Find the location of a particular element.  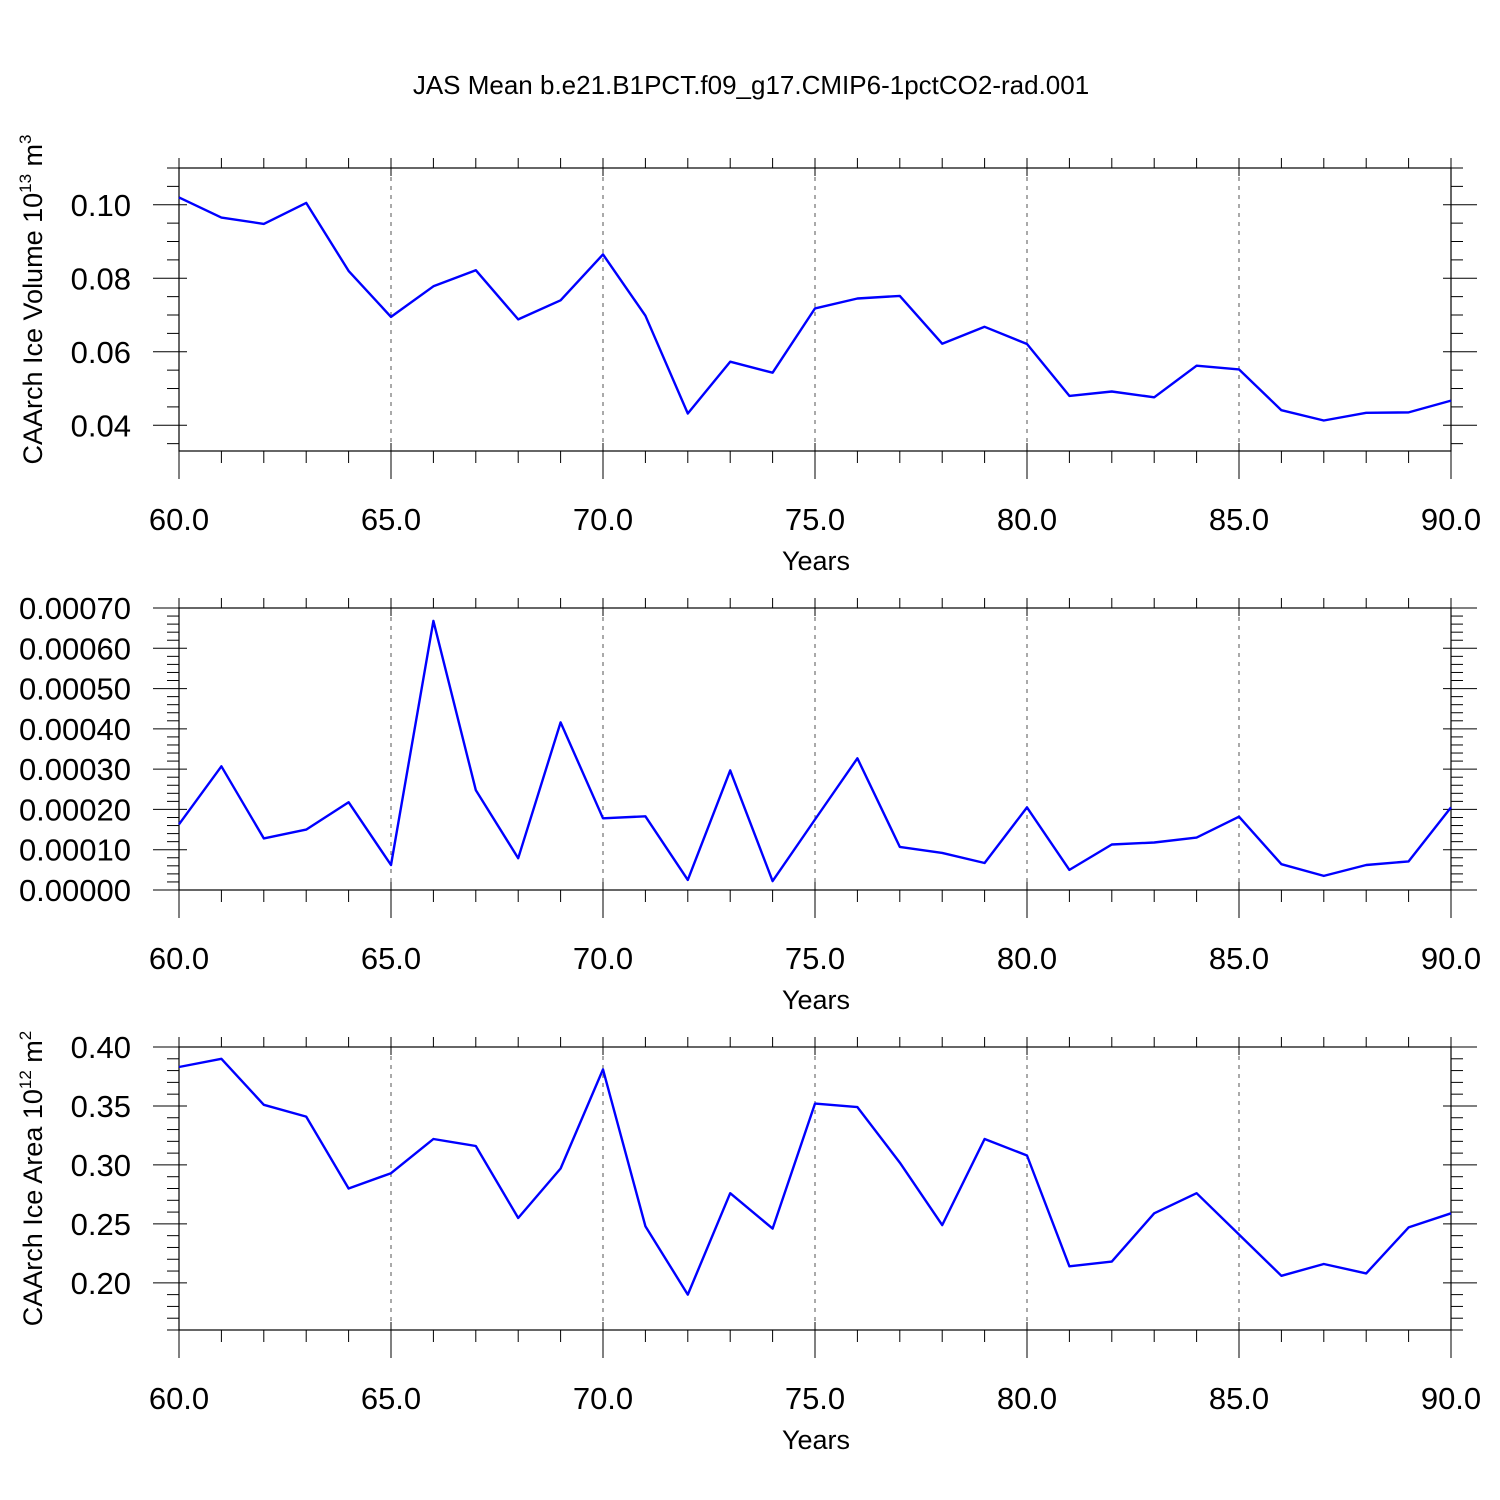

y-axis-label: CAArch Ice Volume 1013 m3 is located at coordinates (32, 299).